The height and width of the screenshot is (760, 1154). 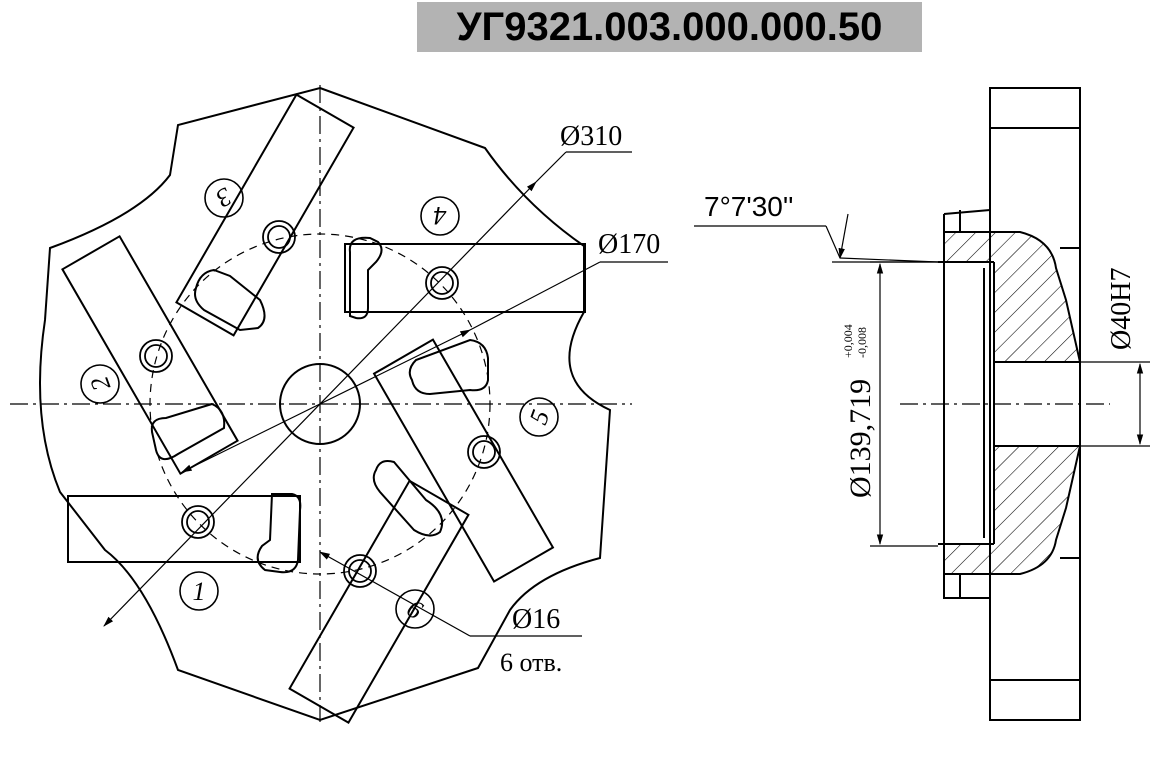 I want to click on drawing-title: УГ9321.003.000.000.50, so click(x=669, y=27).